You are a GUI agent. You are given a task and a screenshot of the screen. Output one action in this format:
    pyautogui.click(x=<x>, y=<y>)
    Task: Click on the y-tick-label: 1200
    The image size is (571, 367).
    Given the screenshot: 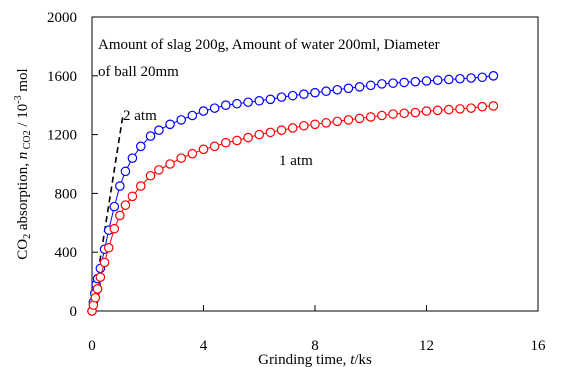 What is the action you would take?
    pyautogui.click(x=62, y=136)
    